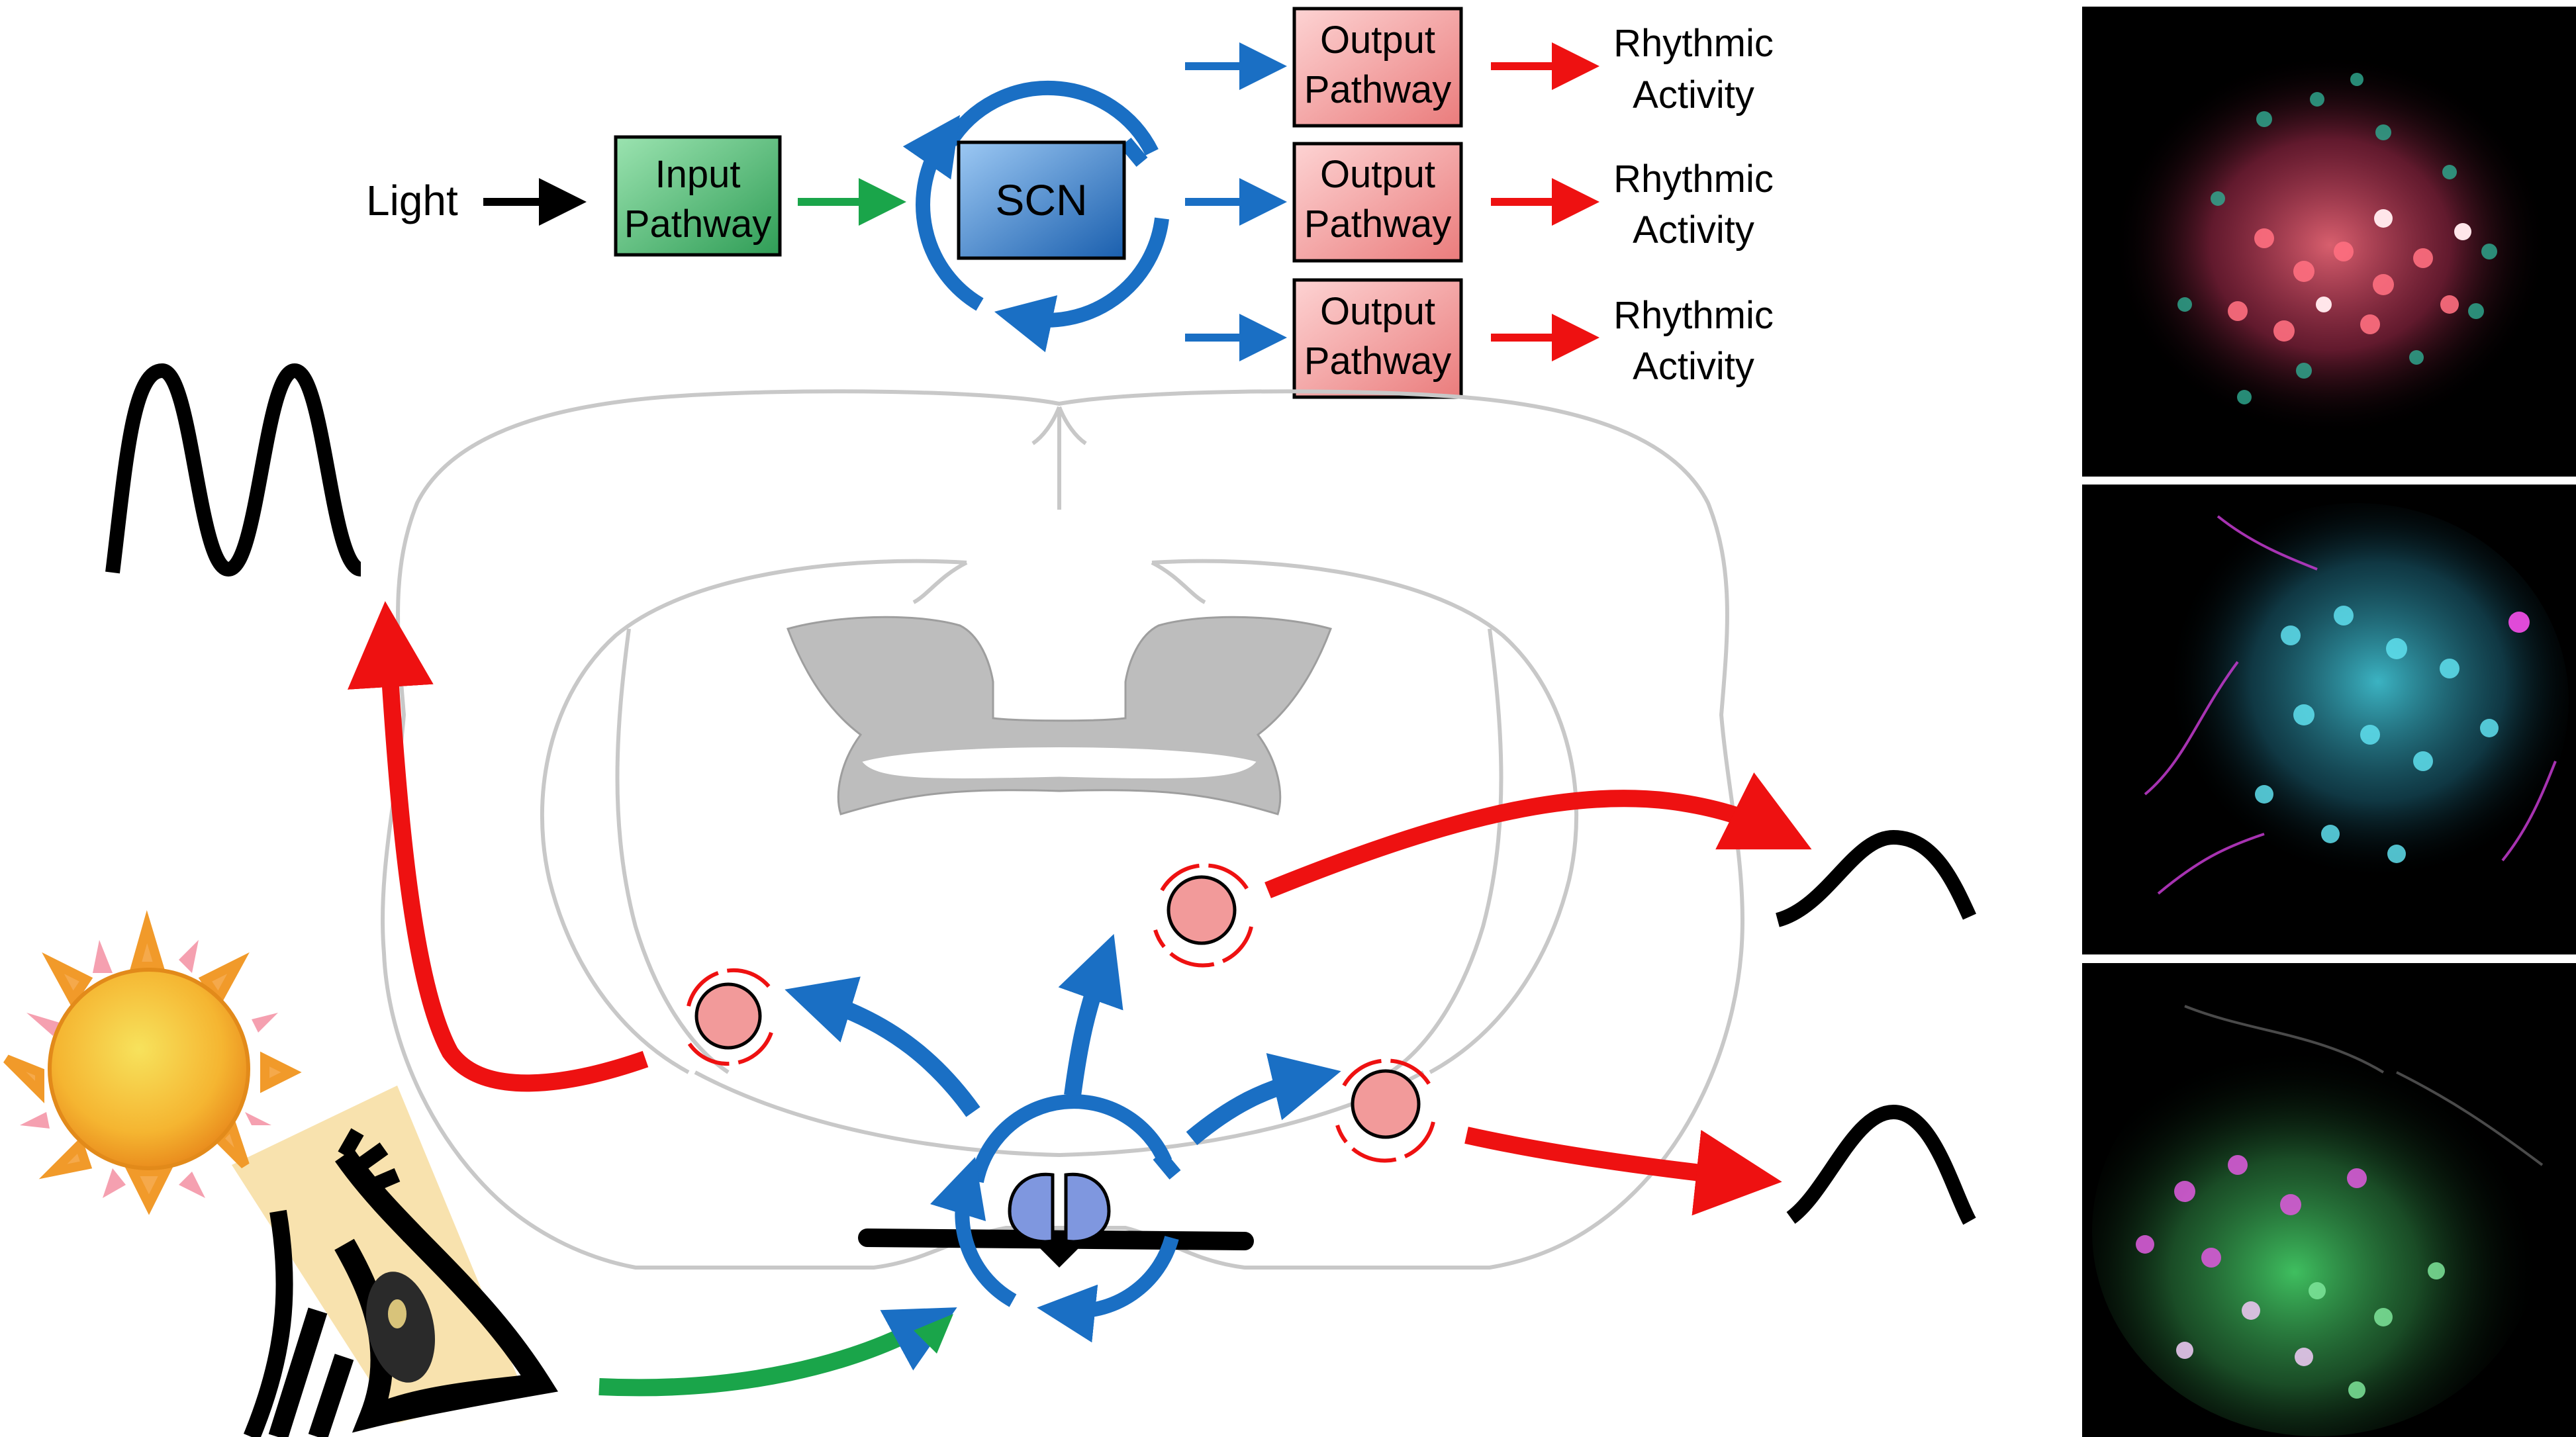 This screenshot has height=1437, width=2576. What do you see at coordinates (1385, 1111) in the screenshot?
I see `oscillator-node-right` at bounding box center [1385, 1111].